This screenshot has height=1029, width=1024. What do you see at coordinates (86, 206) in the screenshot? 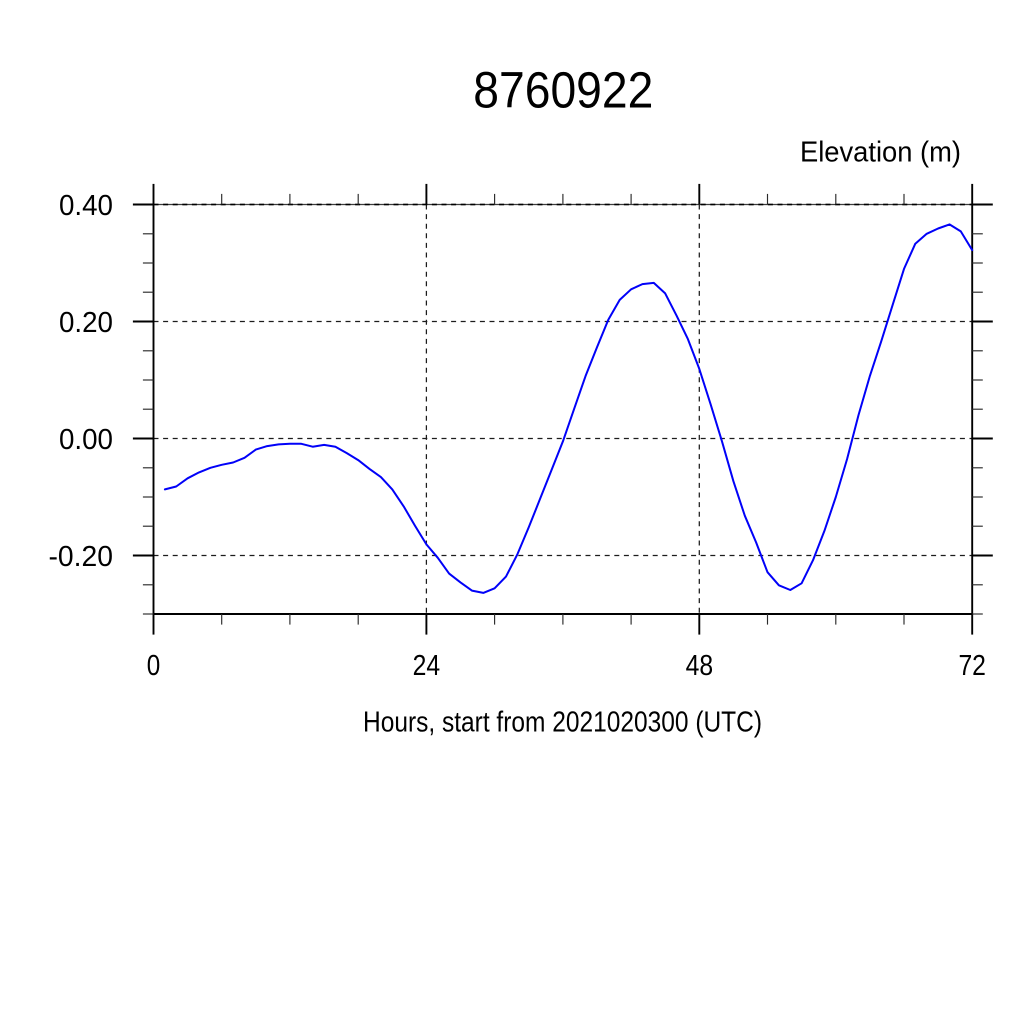
I see `svg-text: 0.40` at bounding box center [86, 206].